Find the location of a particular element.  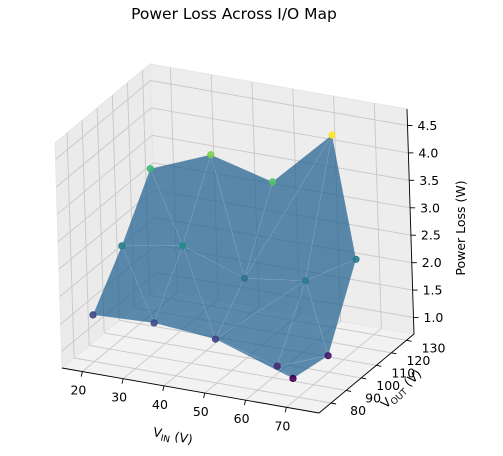

z-tick-label: 3.5 is located at coordinates (429, 180).